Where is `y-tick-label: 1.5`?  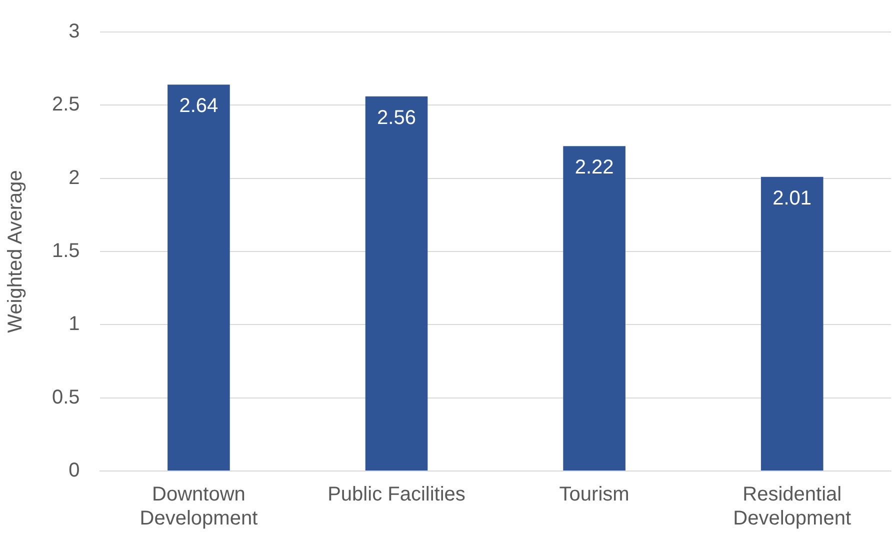 y-tick-label: 1.5 is located at coordinates (66, 251).